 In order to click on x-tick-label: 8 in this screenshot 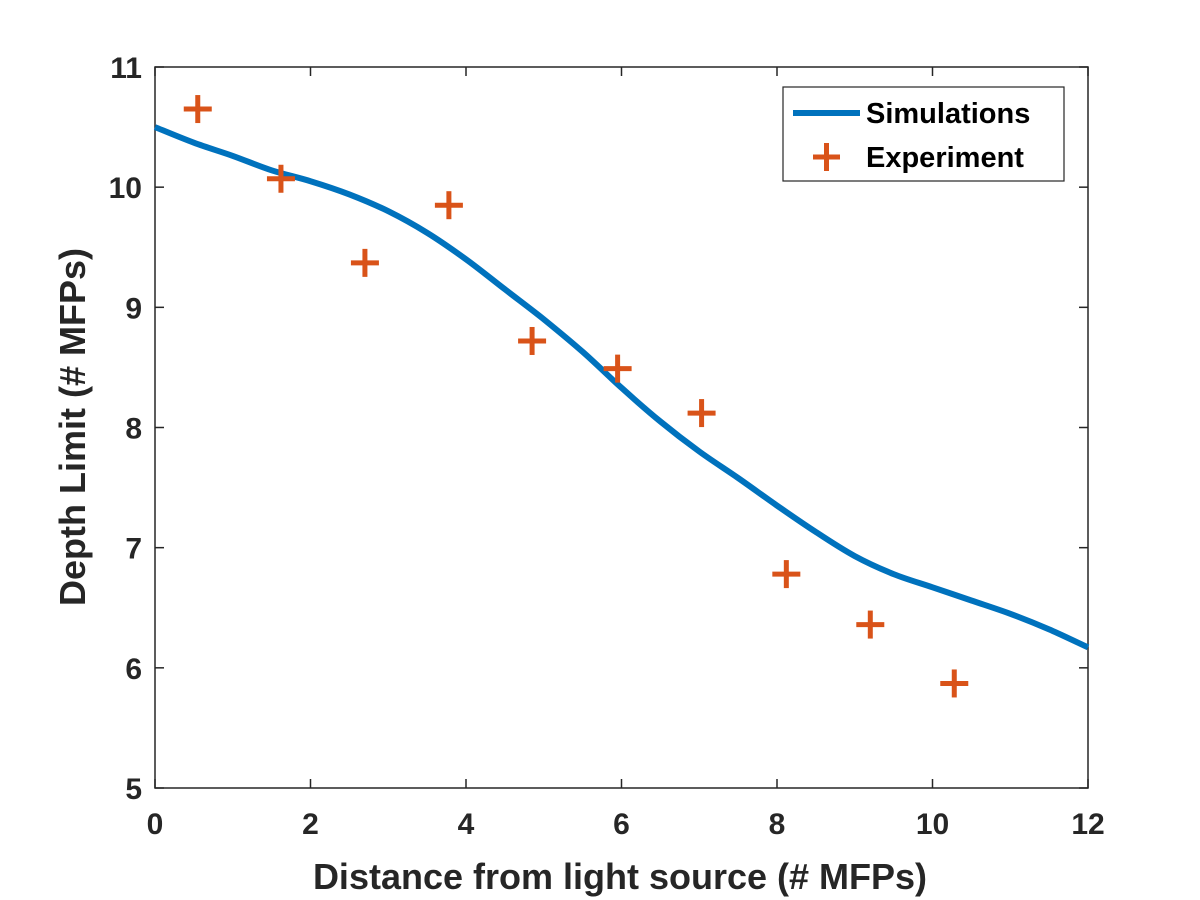, I will do `click(777, 824)`.